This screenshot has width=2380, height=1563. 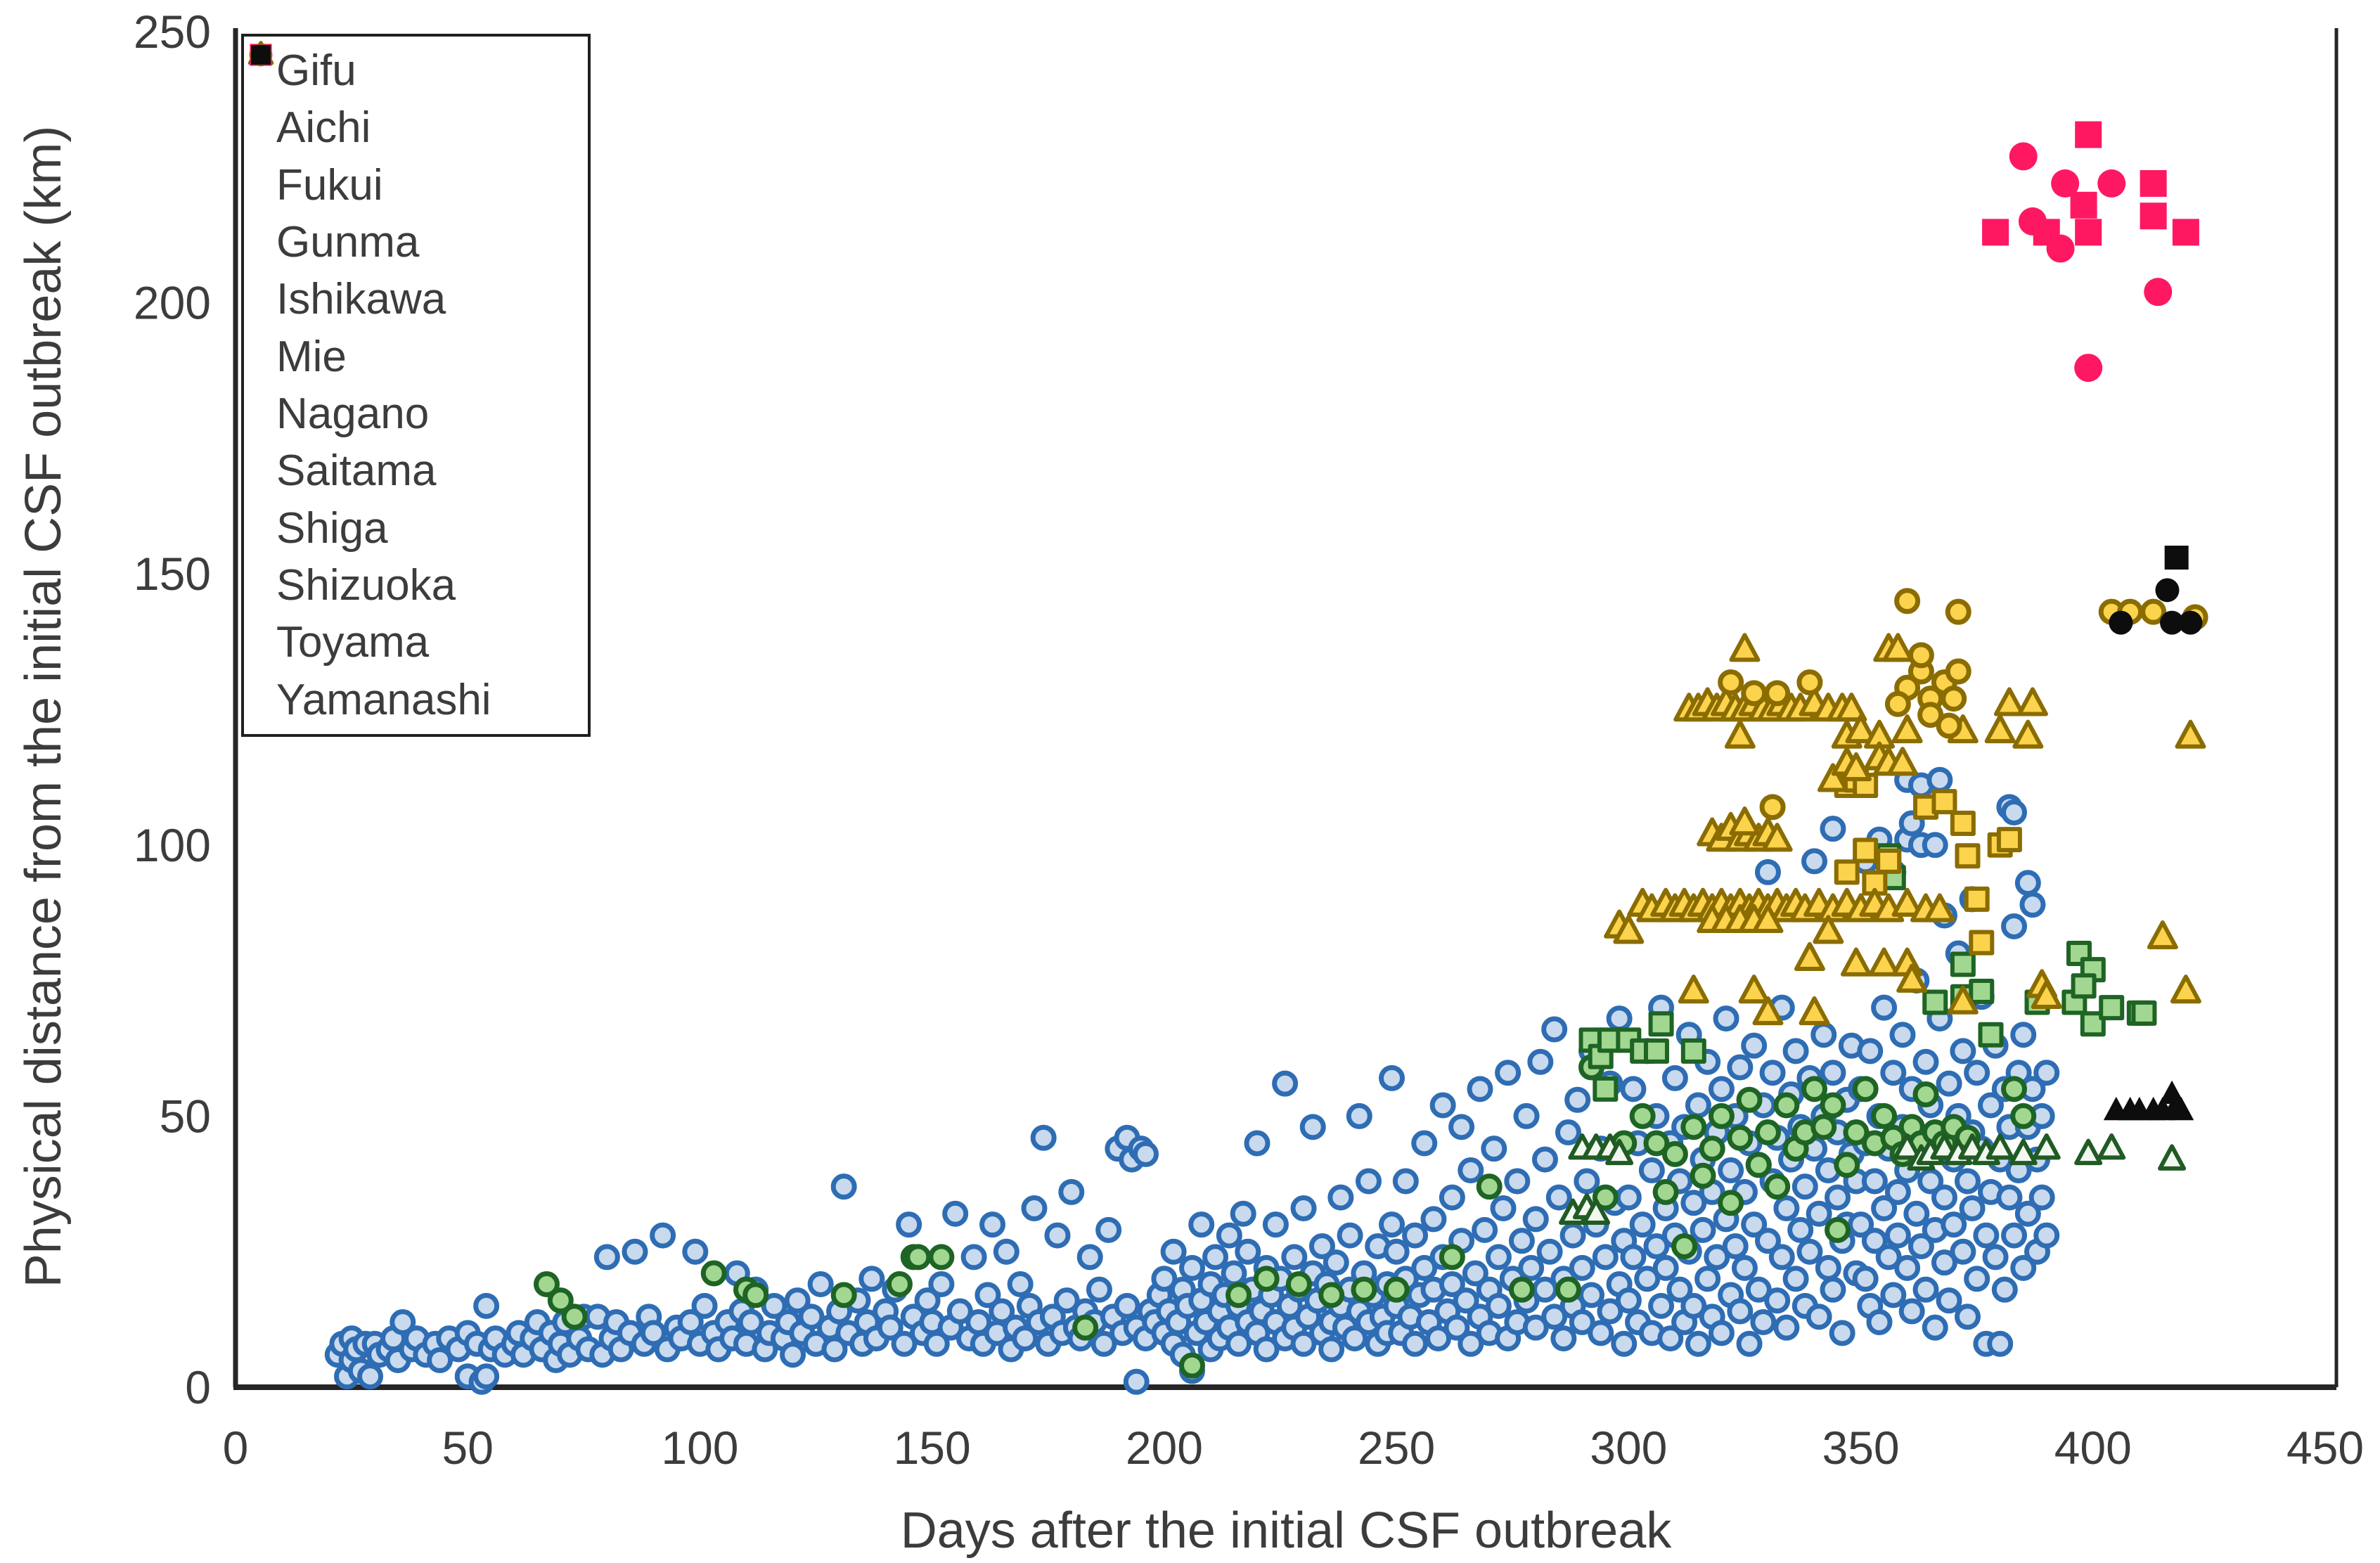 What do you see at coordinates (2091, 262) in the screenshot?
I see `series-gunma` at bounding box center [2091, 262].